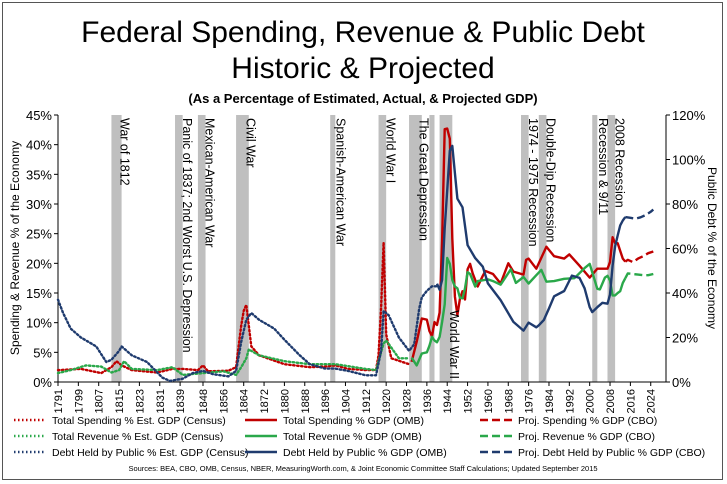 This screenshot has width=727, height=484. Describe the element at coordinates (265, 401) in the screenshot. I see `x-tick-label: 1872` at that location.